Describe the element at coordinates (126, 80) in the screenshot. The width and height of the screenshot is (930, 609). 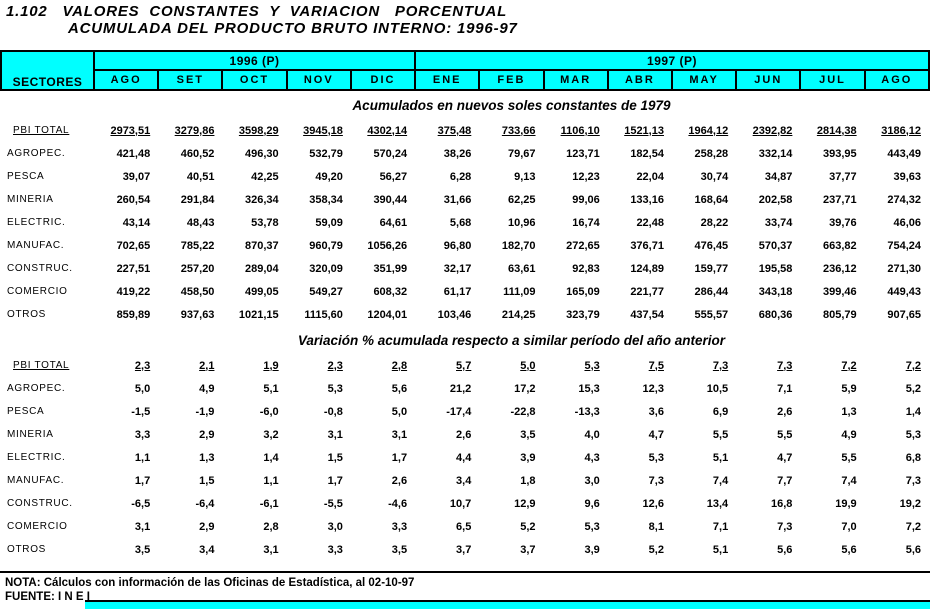
I see `month-header: AGO` at that location.